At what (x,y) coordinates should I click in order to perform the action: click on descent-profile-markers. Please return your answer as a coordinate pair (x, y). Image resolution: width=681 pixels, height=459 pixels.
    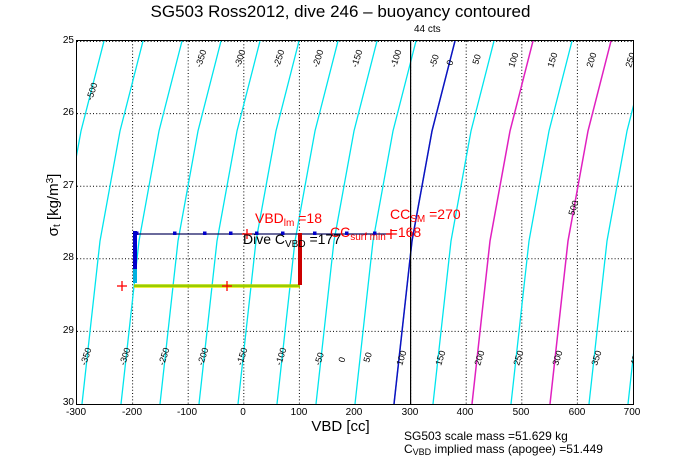
    Looking at the image, I should click on (135, 251).